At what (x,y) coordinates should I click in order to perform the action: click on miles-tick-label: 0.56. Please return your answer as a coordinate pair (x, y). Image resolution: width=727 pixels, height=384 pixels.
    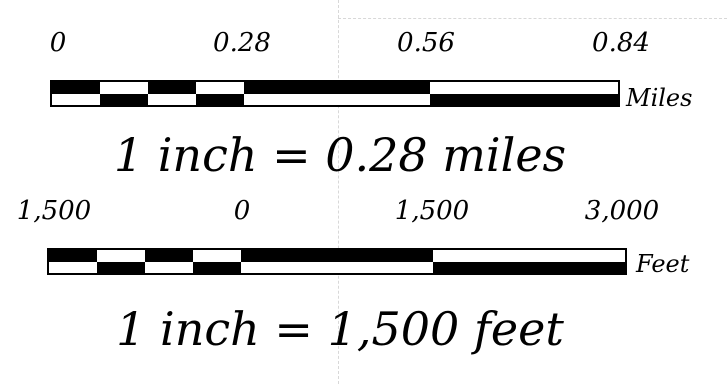
    Looking at the image, I should click on (426, 43).